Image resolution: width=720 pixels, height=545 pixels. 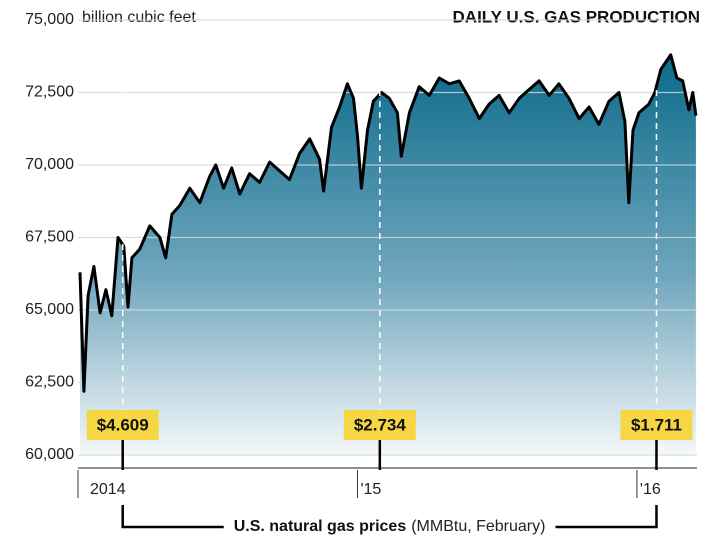 What do you see at coordinates (49, 382) in the screenshot?
I see `y-tick-label: 62,500` at bounding box center [49, 382].